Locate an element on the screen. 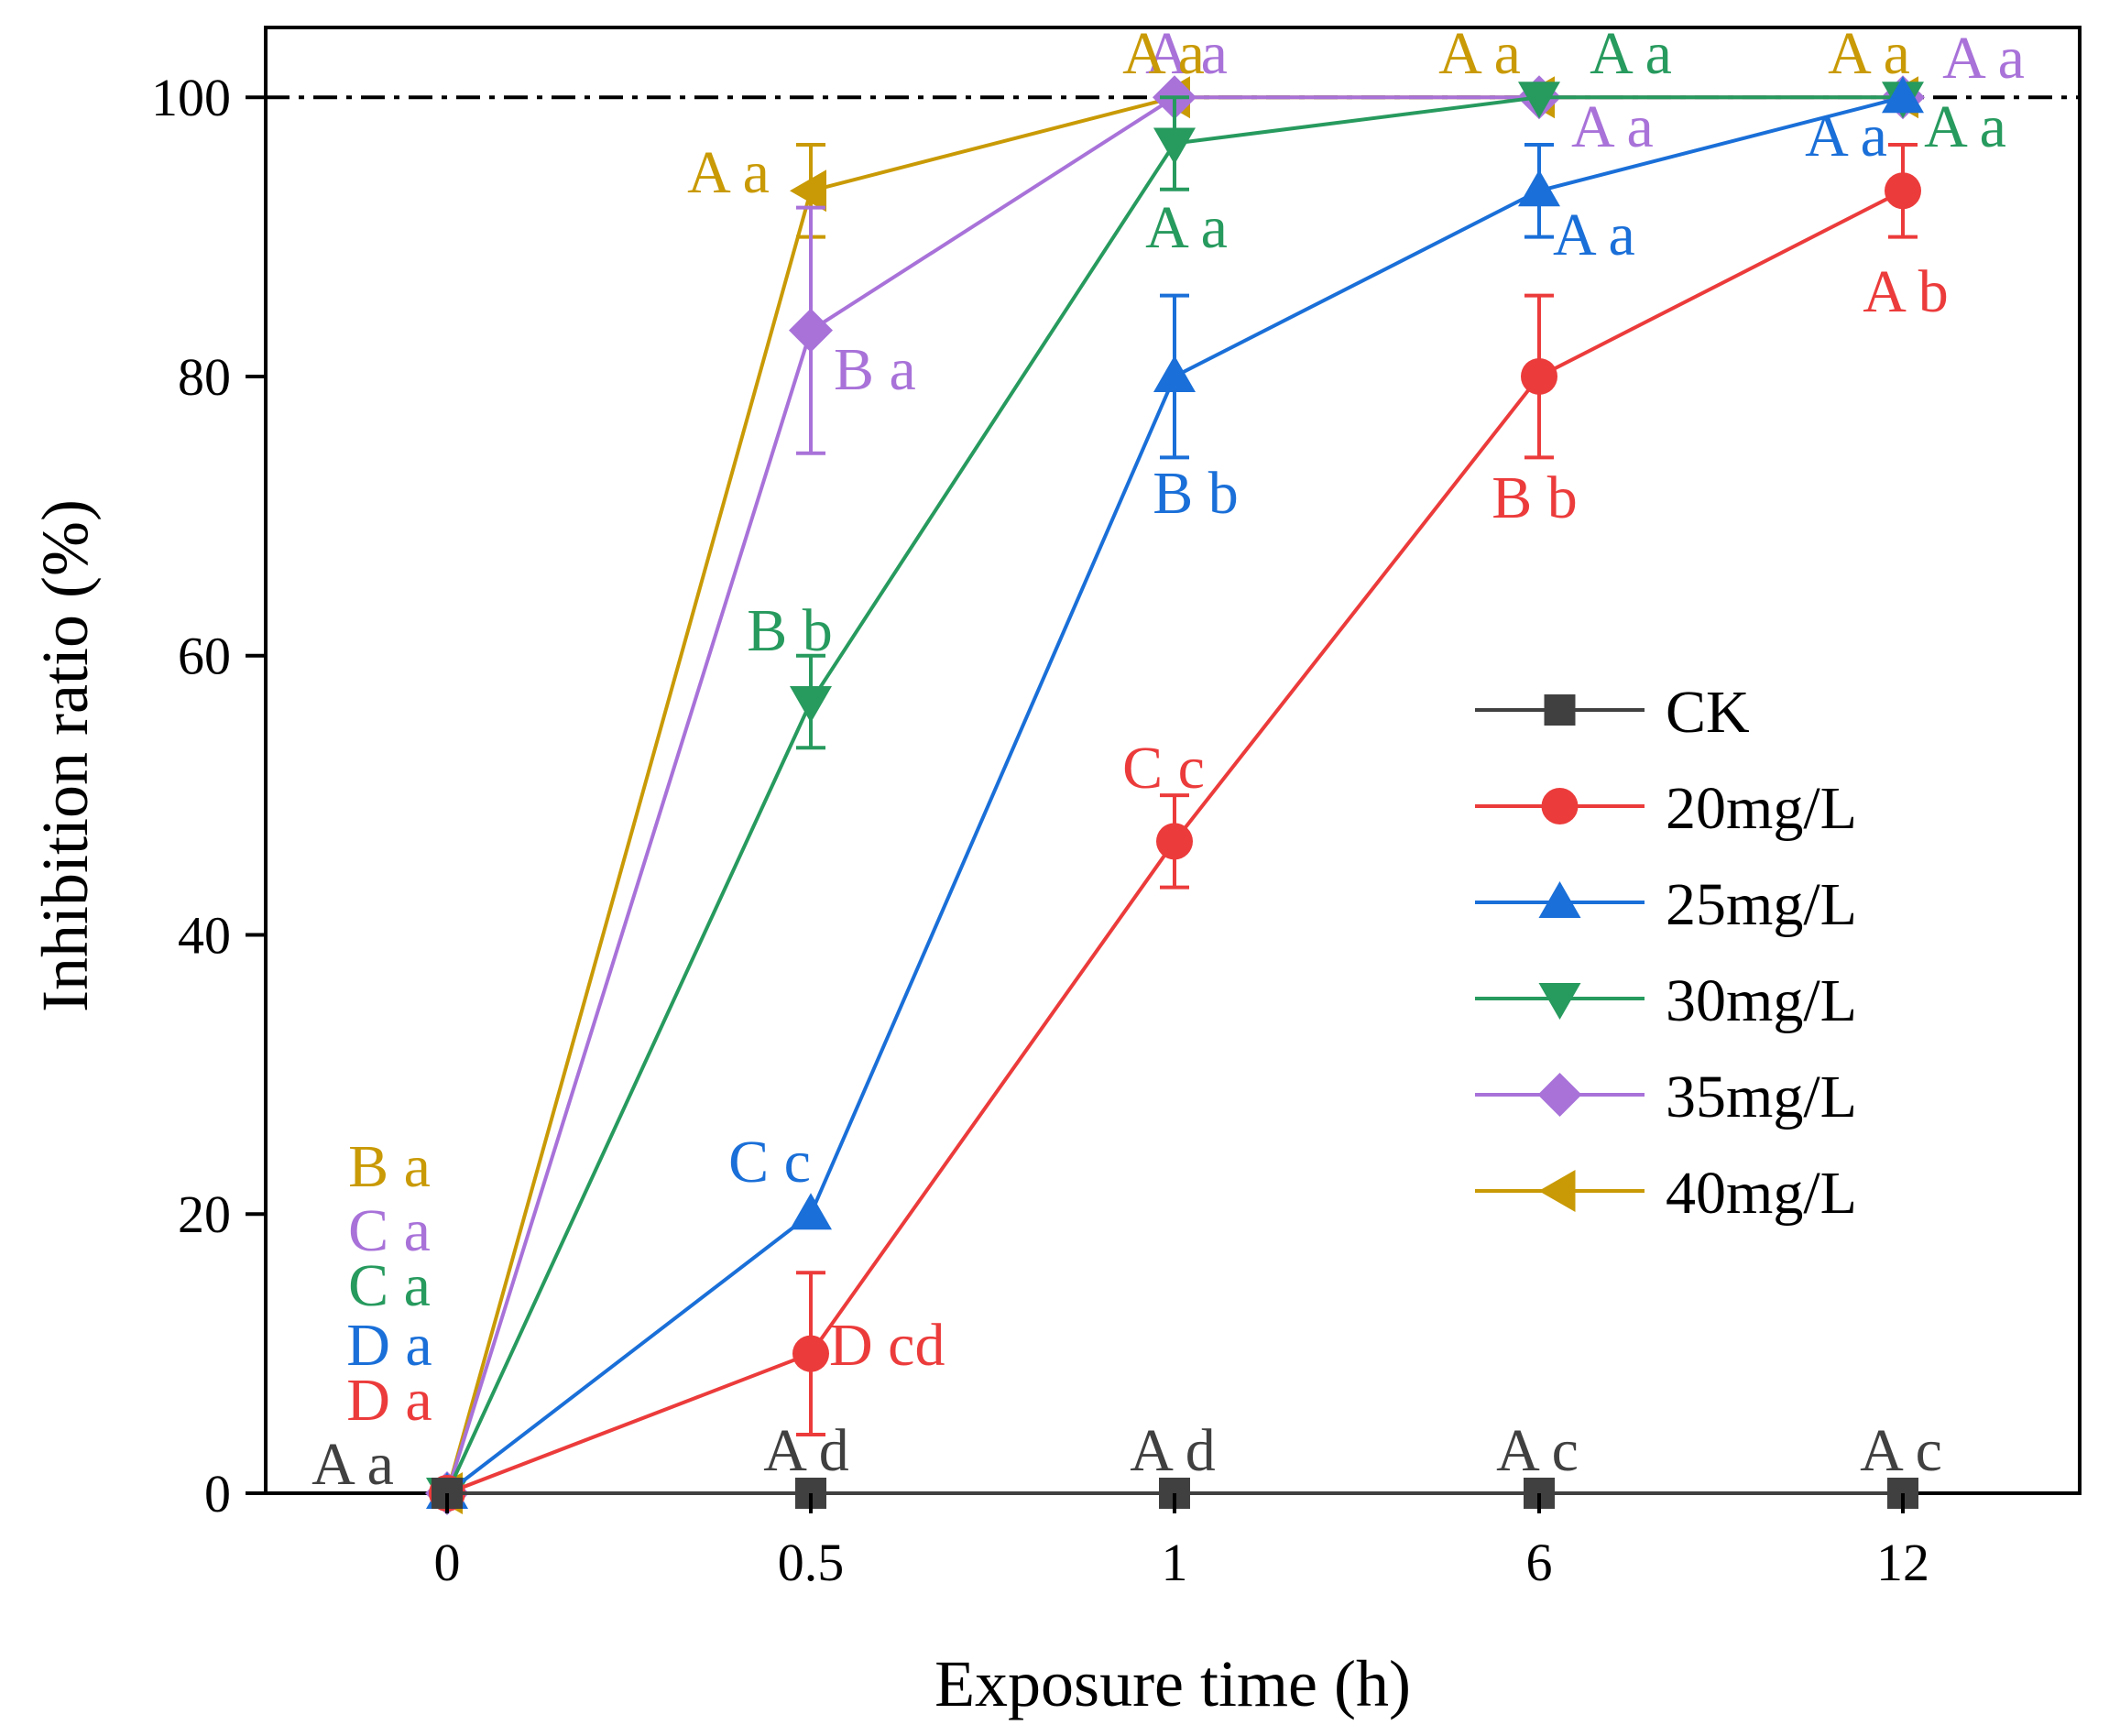 The width and height of the screenshot is (2109, 1736). legend-label: 25mg/L is located at coordinates (1761, 905).